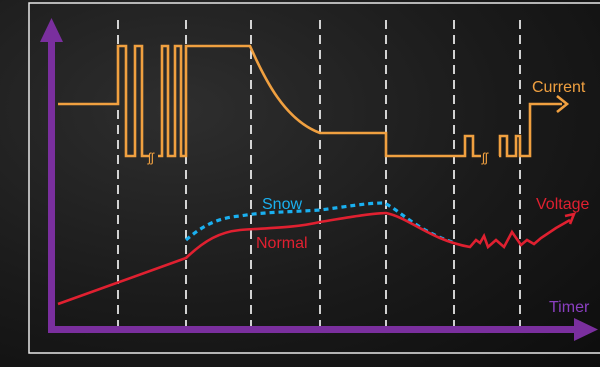 The image size is (600, 367). Describe the element at coordinates (320, 223) in the screenshot. I see `snow-voltage-curve` at that location.